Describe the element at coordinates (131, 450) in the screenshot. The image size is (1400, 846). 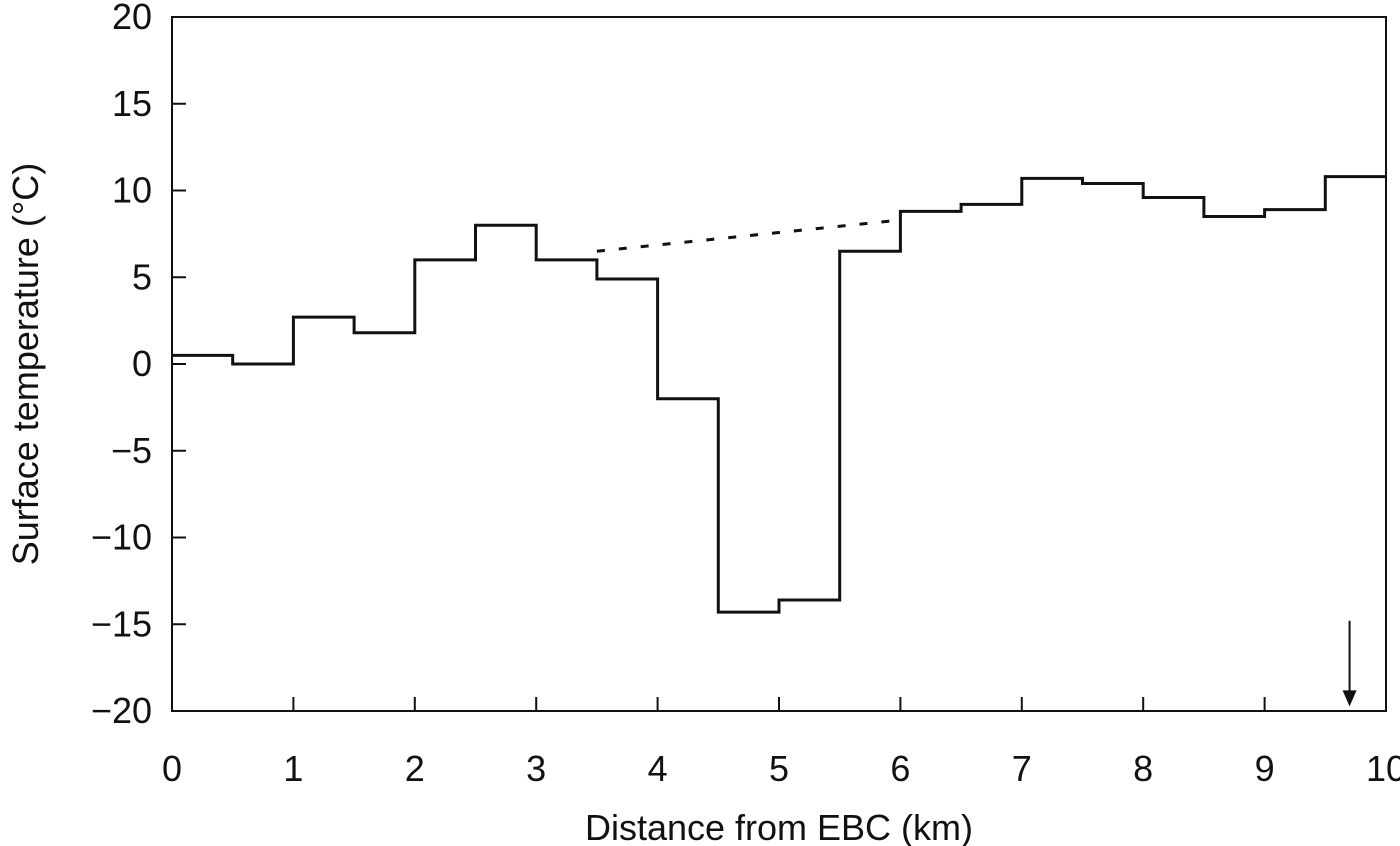
I see `y-tick-label--5: −5` at that location.